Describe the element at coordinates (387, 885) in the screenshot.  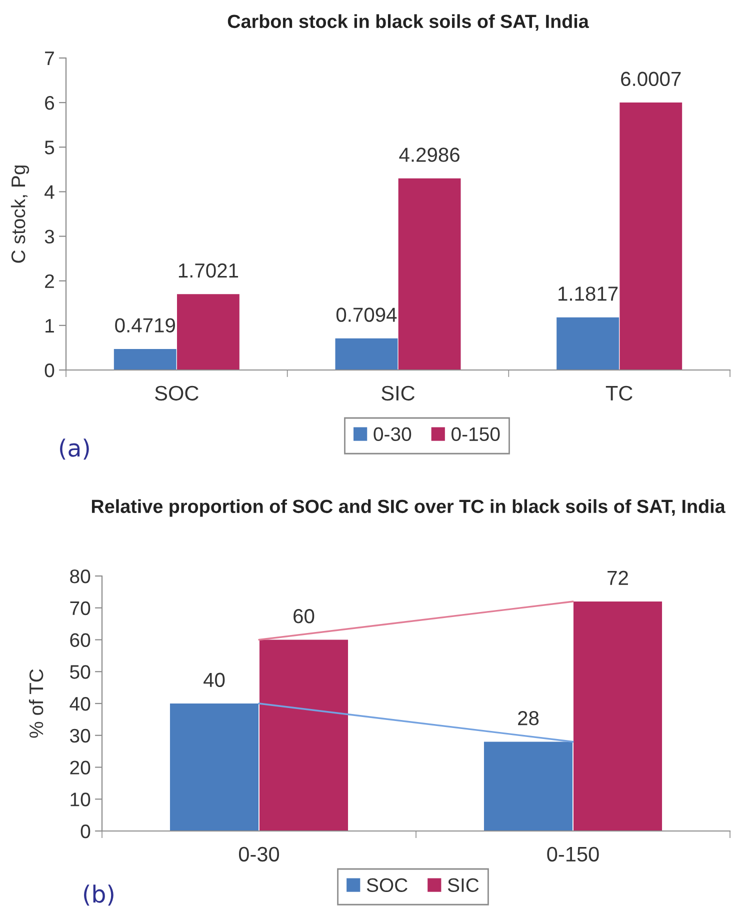
I see `legend-label: SOC` at that location.